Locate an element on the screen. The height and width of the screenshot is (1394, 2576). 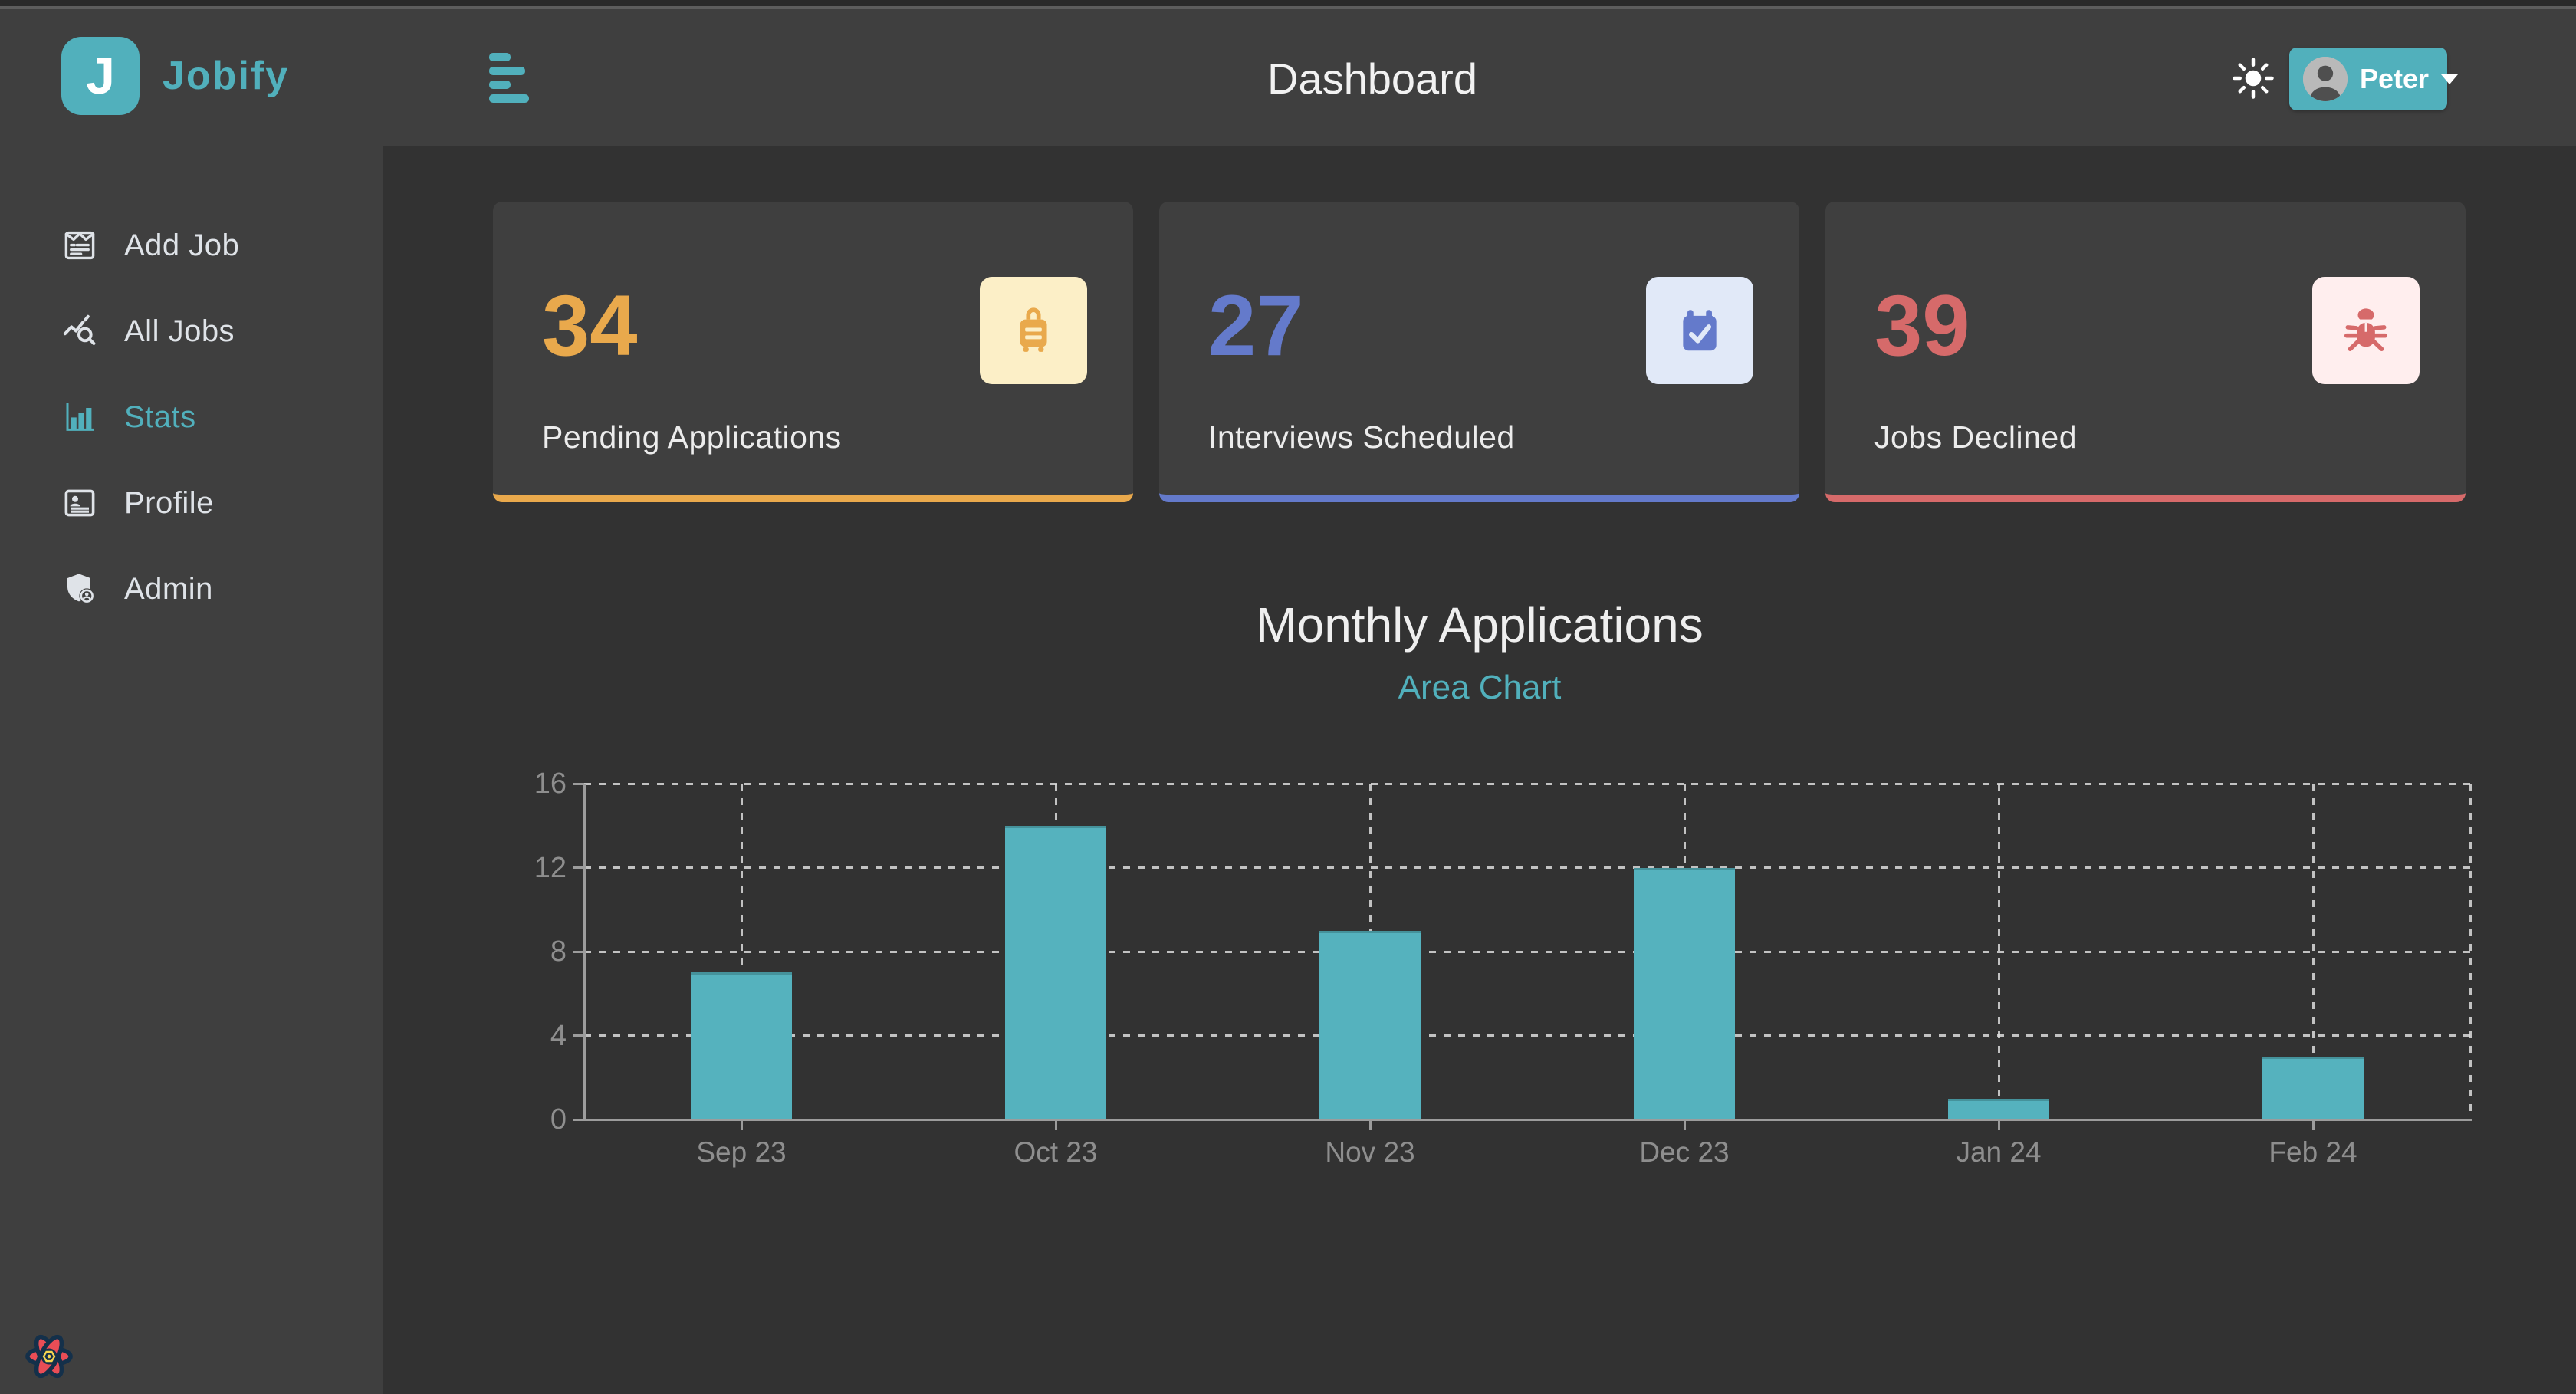
user-avatar is located at coordinates (2326, 79).